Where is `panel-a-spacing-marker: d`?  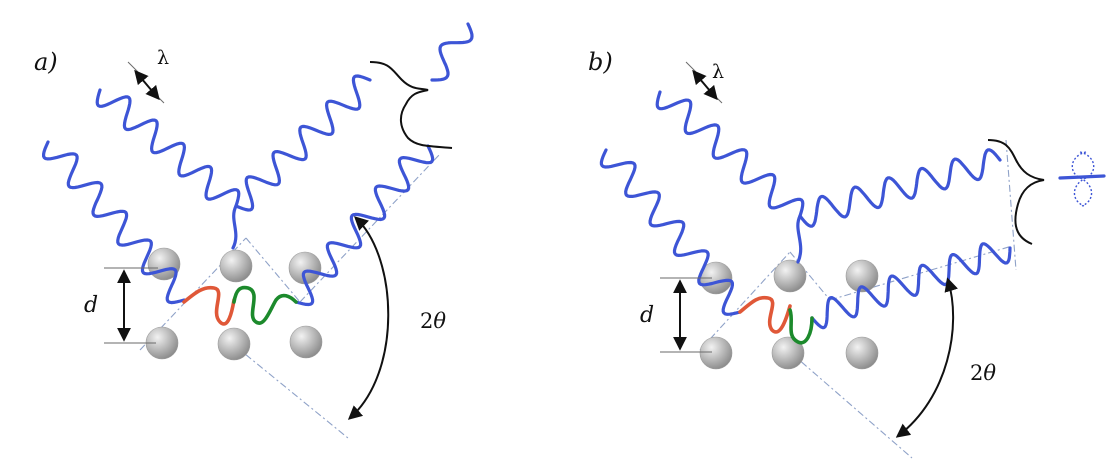
panel-a-spacing-marker: d is located at coordinates (121, 305).